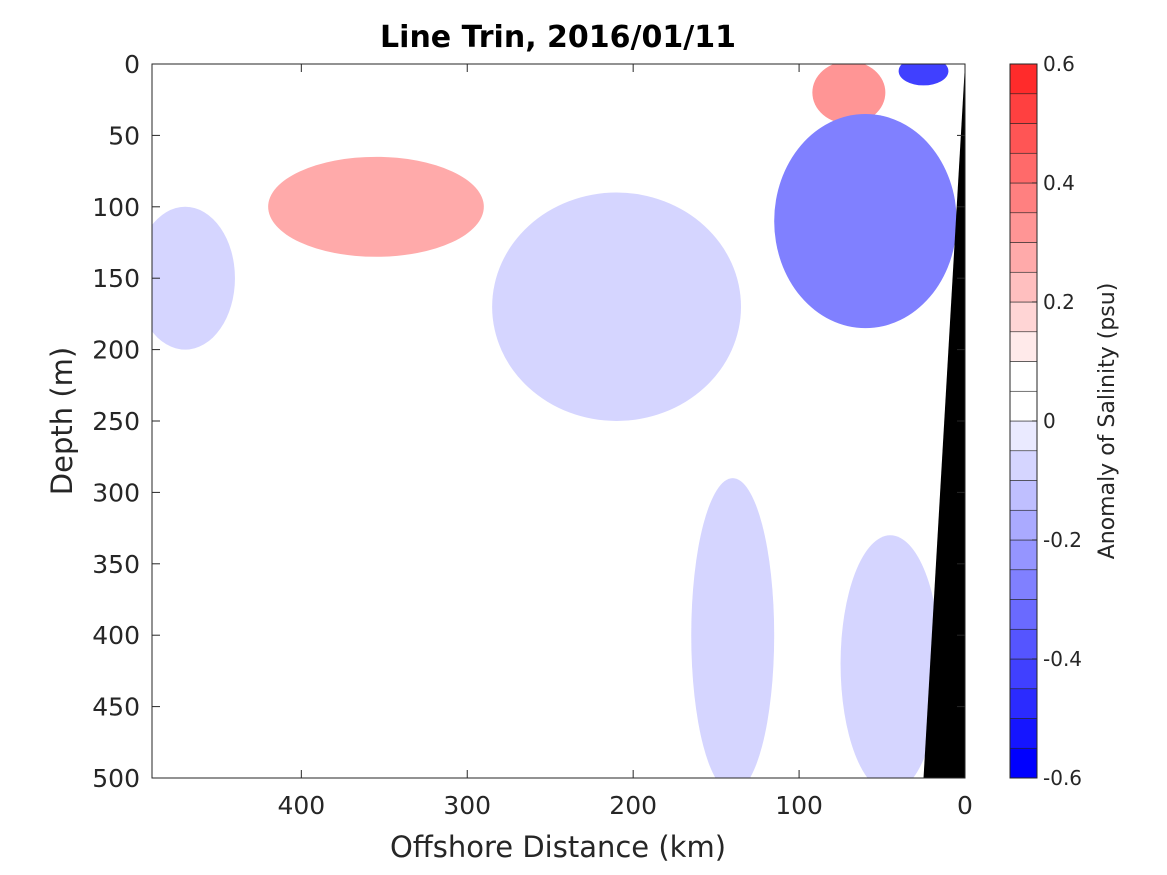 This screenshot has width=1167, height=875. Describe the element at coordinates (116, 492) in the screenshot. I see `y-tick-label: 300` at that location.